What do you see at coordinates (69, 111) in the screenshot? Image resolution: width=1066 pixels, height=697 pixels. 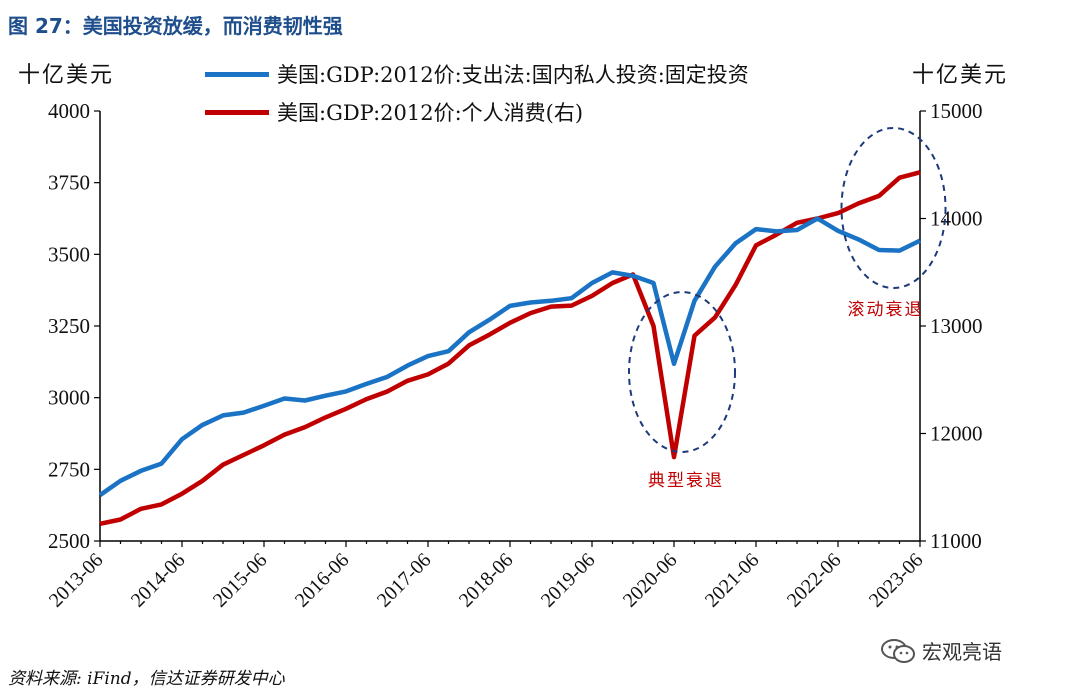 I see `left-tick-label: 4000` at bounding box center [69, 111].